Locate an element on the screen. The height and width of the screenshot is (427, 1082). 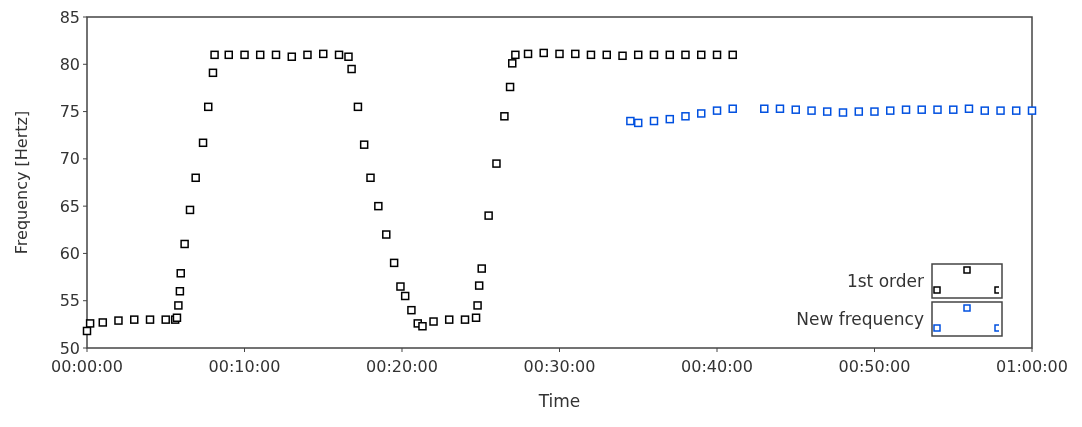
x-tick-label: 00:50:00 is located at coordinates (874, 366).